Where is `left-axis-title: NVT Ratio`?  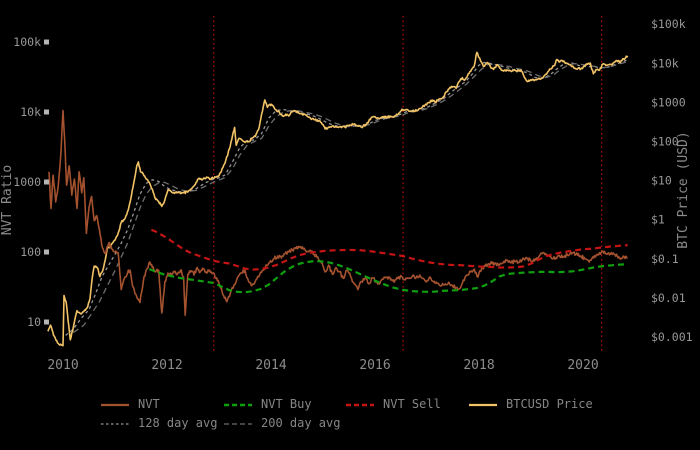
left-axis-title: NVT Ratio is located at coordinates (7, 200).